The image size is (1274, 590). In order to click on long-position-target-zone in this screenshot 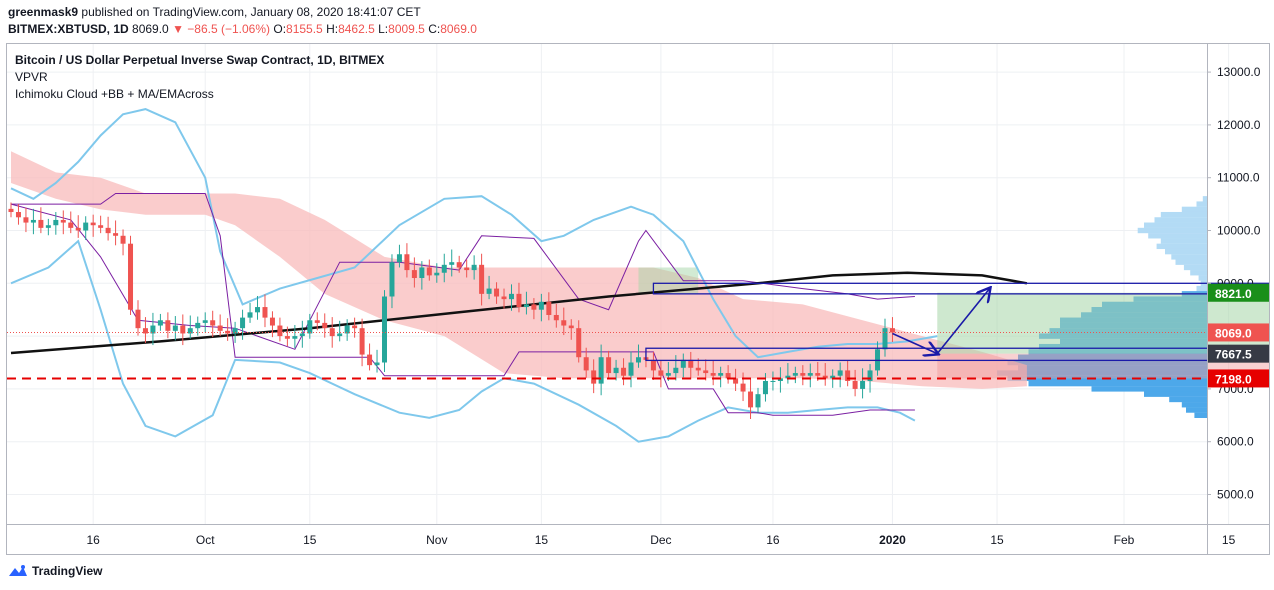, I will do `click(1103, 323)`.